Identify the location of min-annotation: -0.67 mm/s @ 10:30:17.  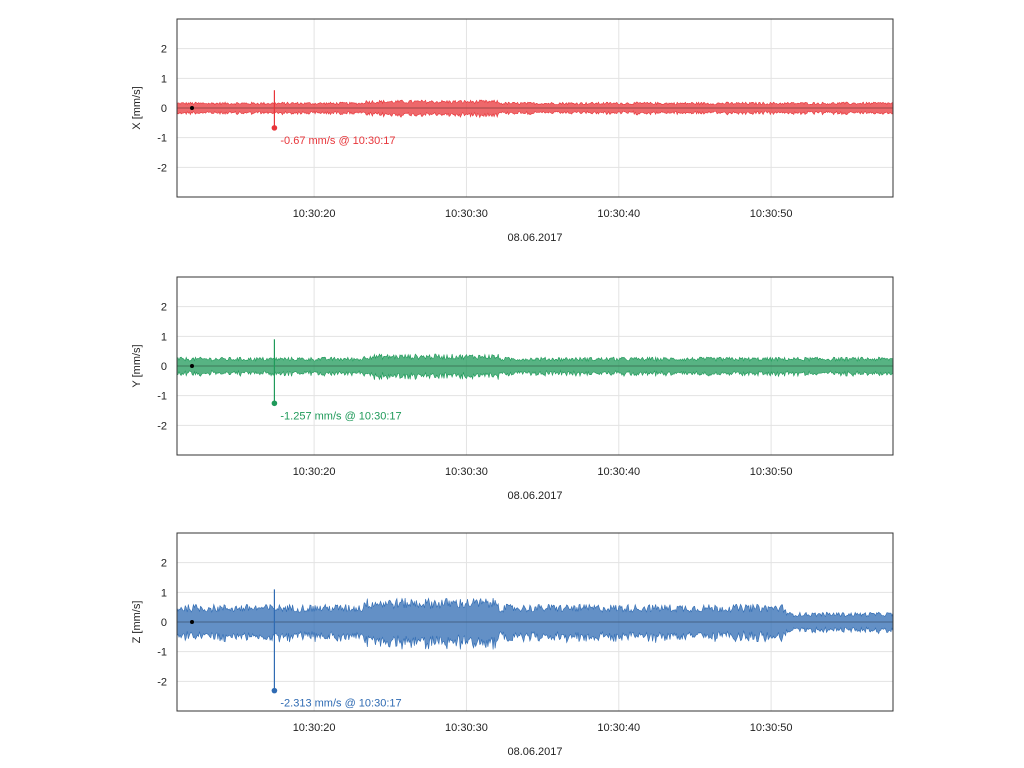
(337, 141).